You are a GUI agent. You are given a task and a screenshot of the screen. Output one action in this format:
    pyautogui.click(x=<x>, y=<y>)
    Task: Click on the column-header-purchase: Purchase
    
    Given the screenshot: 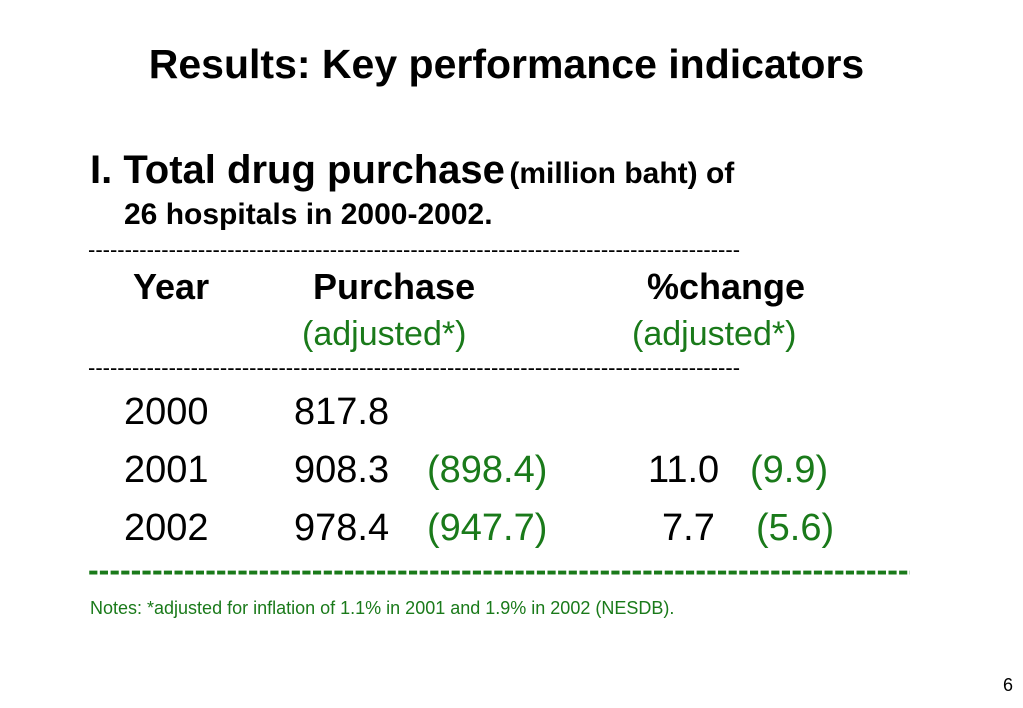 What is the action you would take?
    pyautogui.click(x=394, y=286)
    